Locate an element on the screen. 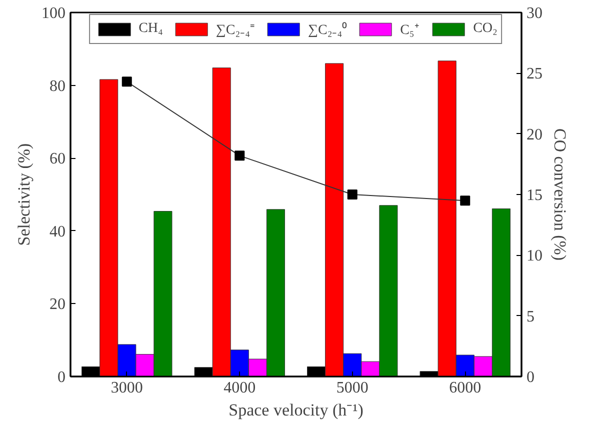 The image size is (591, 422). x-tick-label: 4000 is located at coordinates (240, 388).